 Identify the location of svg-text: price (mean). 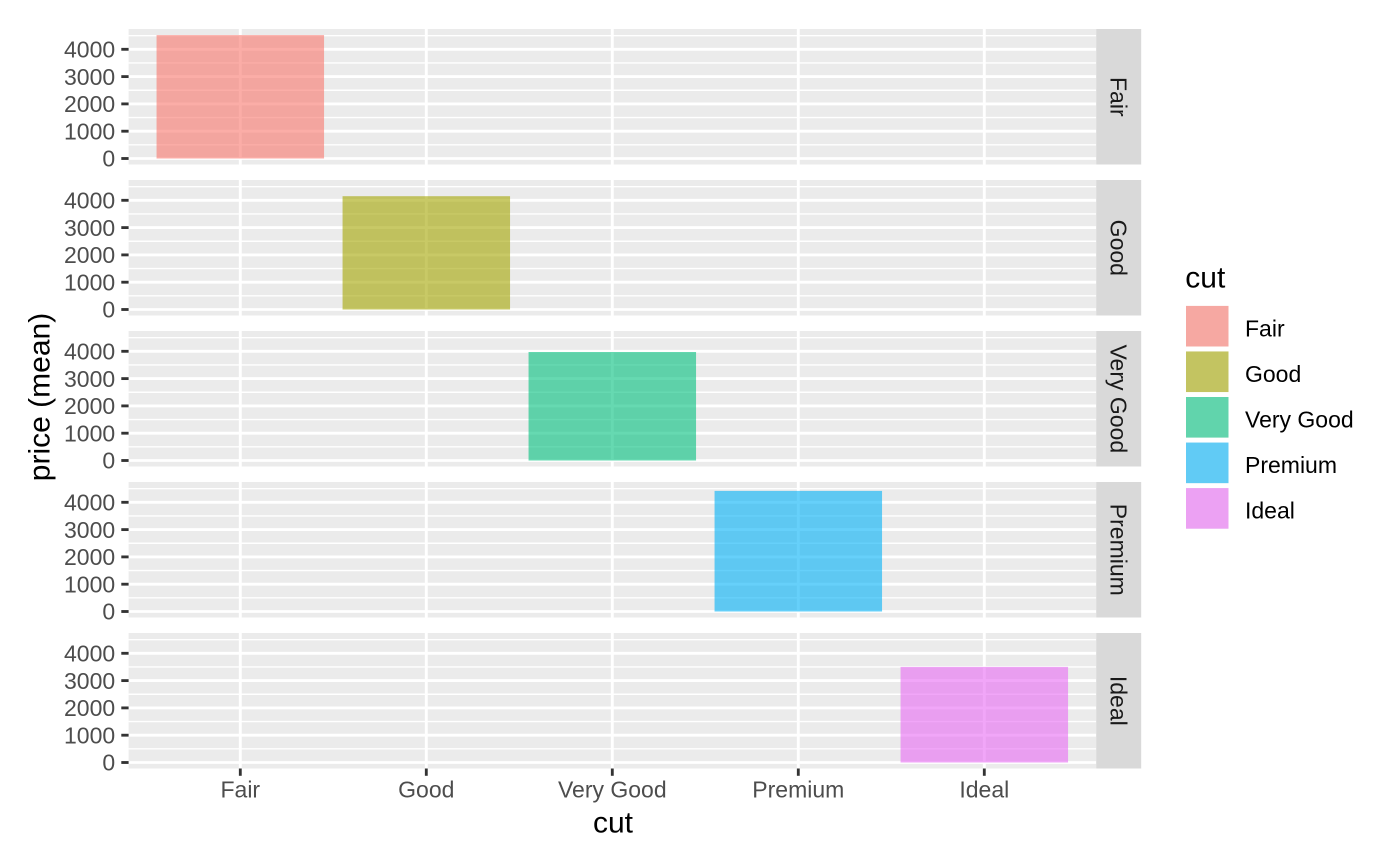
(40, 397).